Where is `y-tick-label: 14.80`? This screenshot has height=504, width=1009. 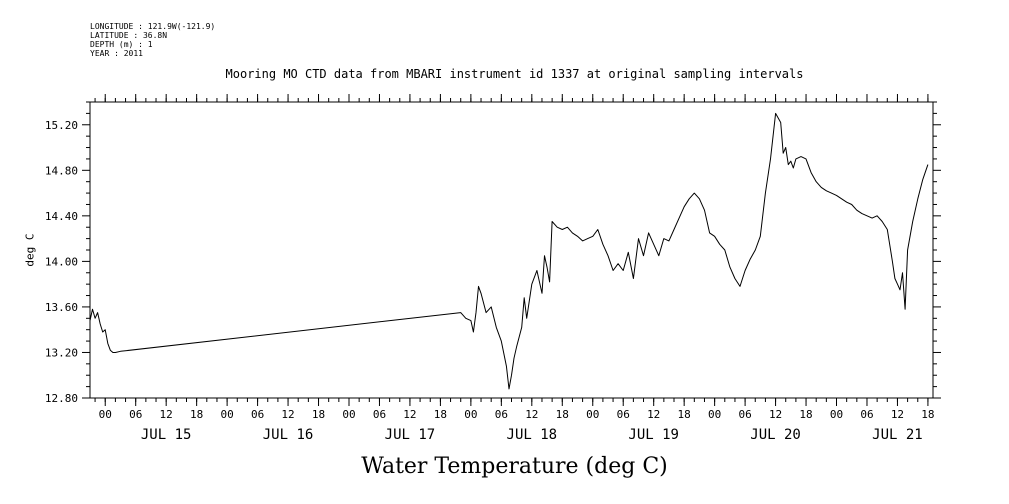
y-tick-label: 14.80 is located at coordinates (61, 170).